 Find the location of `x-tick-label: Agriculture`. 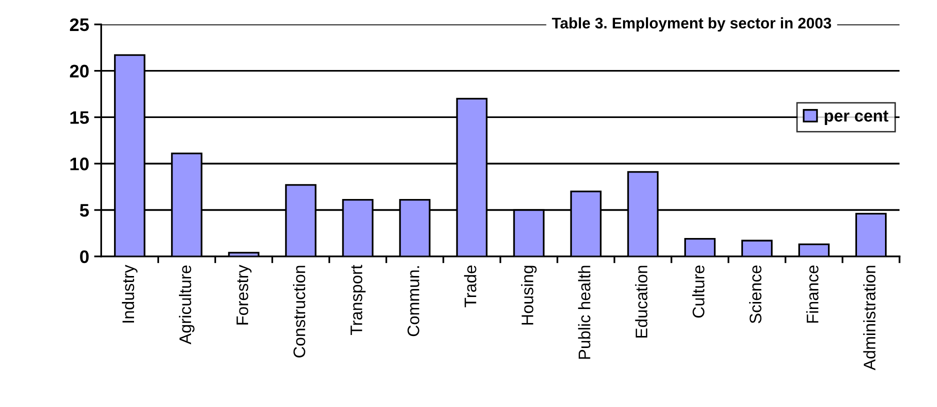

x-tick-label: Agriculture is located at coordinates (186, 304).